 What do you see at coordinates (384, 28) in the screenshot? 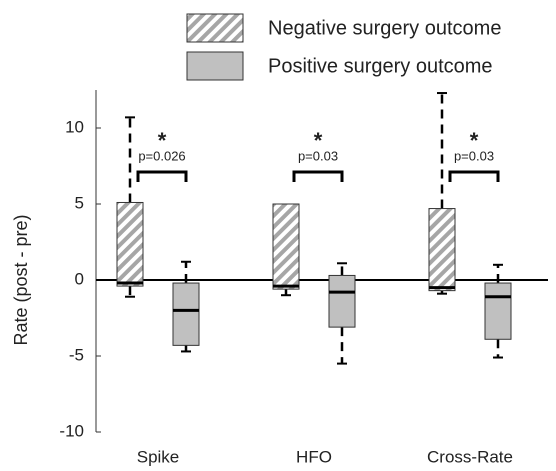
I see `legend-label: Negative surgery outcome` at bounding box center [384, 28].